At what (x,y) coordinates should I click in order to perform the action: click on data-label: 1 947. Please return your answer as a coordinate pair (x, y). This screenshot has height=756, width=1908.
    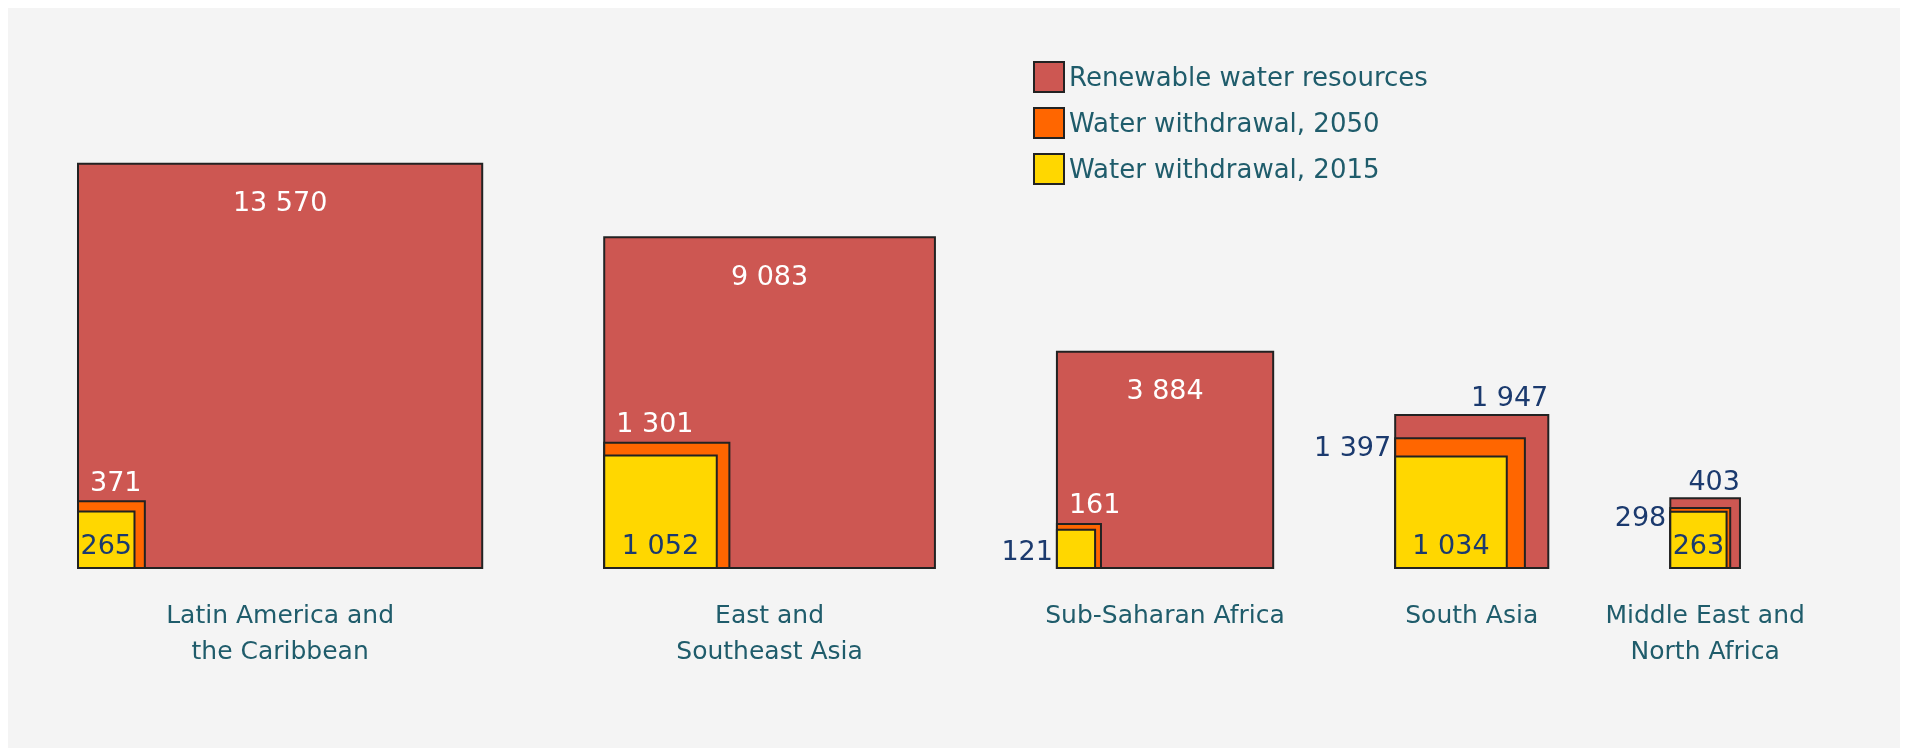
    Looking at the image, I should click on (1510, 397).